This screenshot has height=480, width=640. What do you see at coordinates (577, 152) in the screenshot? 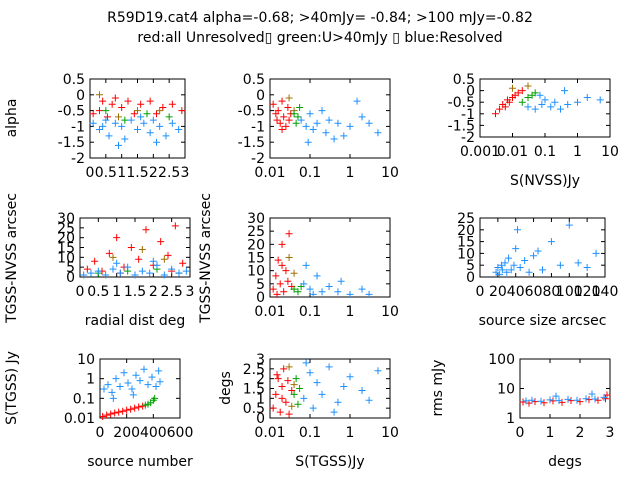
I see `x-tick-label: 1` at bounding box center [577, 152].